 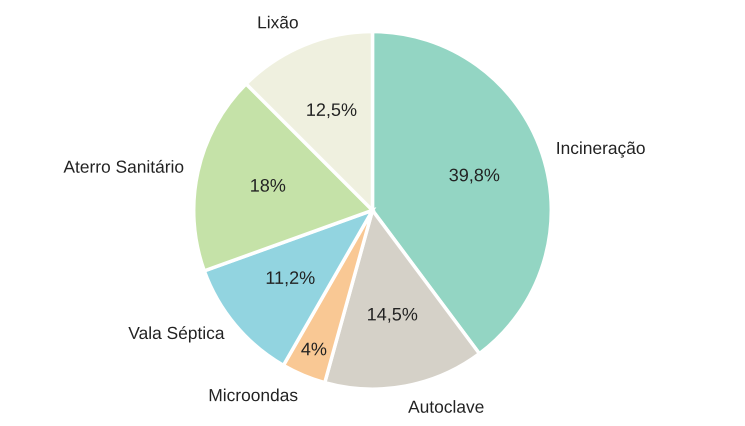 I want to click on slice-label: Aterro Sanitário, so click(x=123, y=166).